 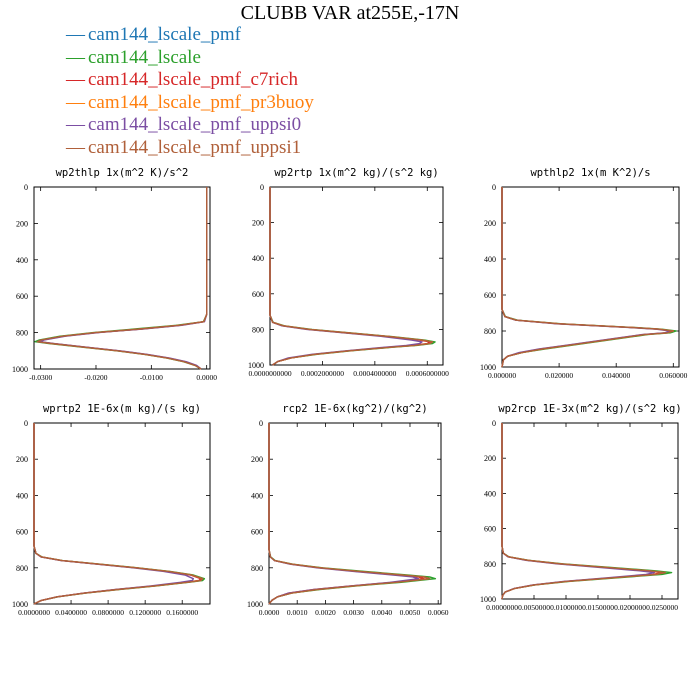 What do you see at coordinates (662, 607) in the screenshot?
I see `x-tick-label: 0.0250000` at bounding box center [662, 607].